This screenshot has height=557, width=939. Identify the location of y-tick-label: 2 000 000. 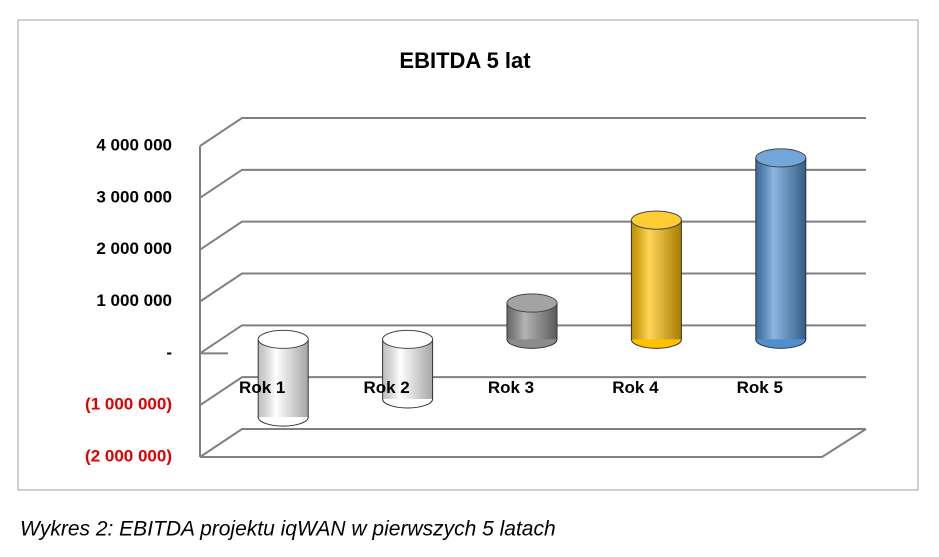
(134, 248).